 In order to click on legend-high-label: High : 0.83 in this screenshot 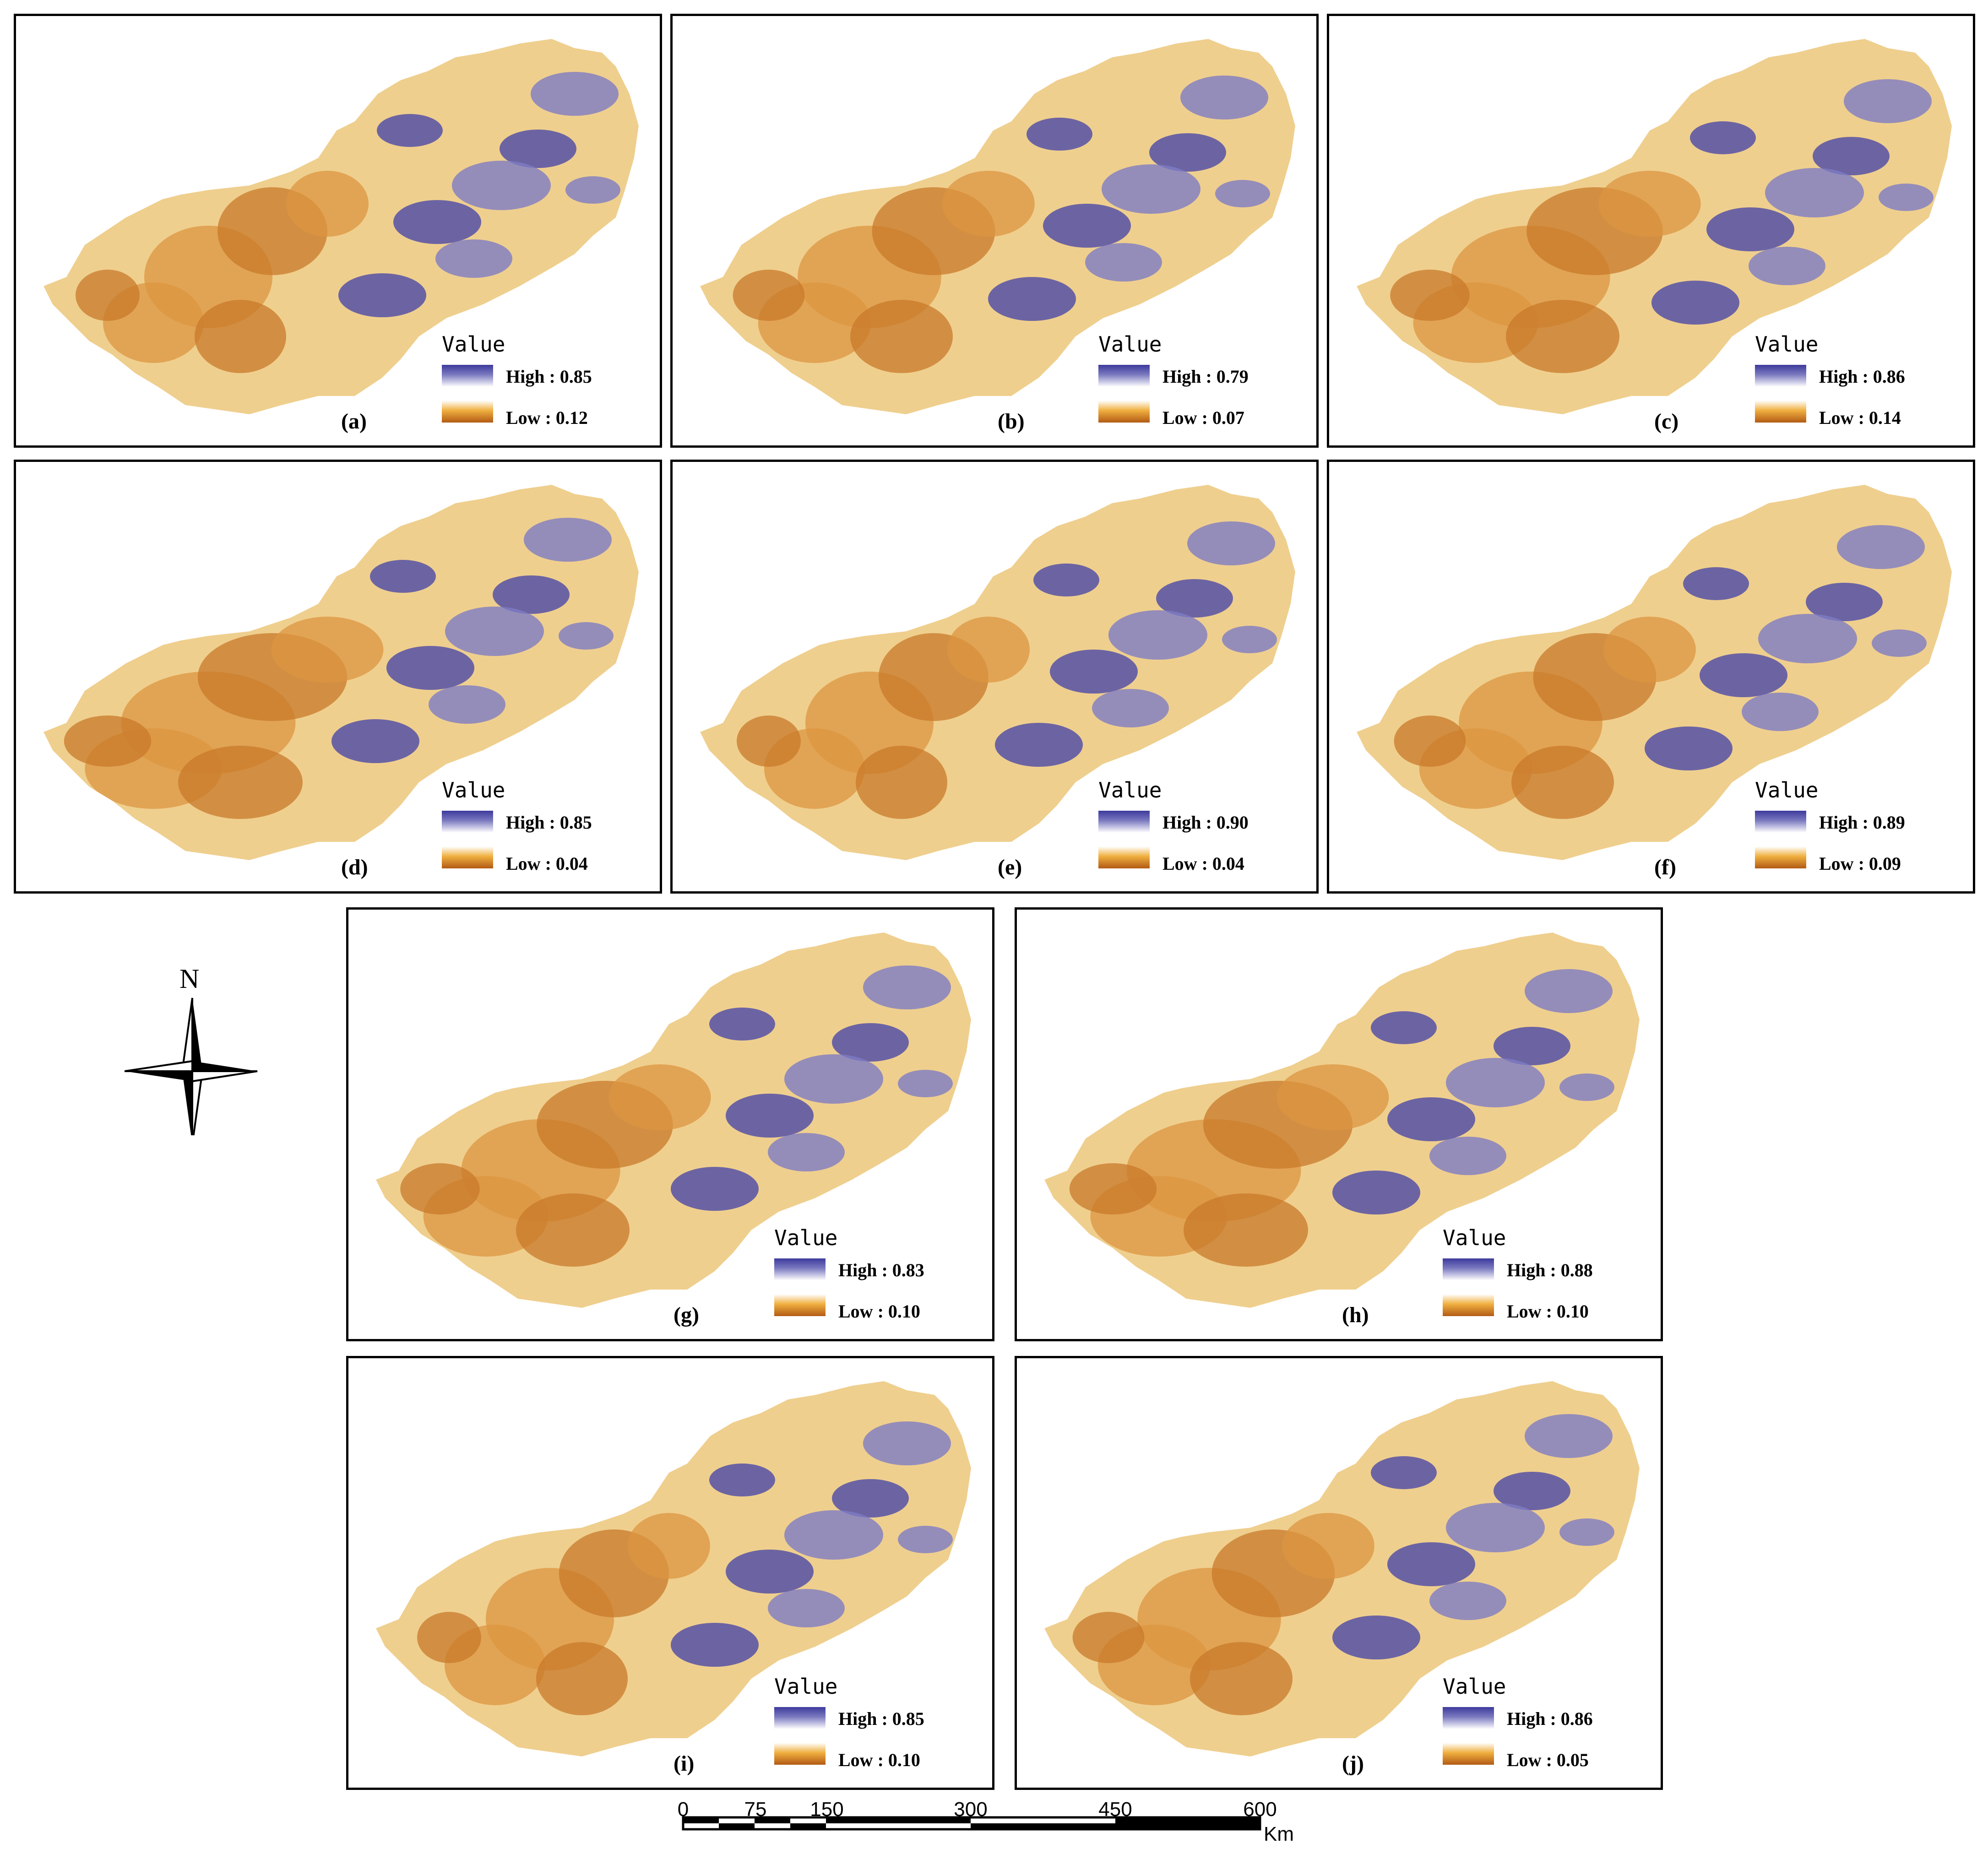, I will do `click(881, 1270)`.